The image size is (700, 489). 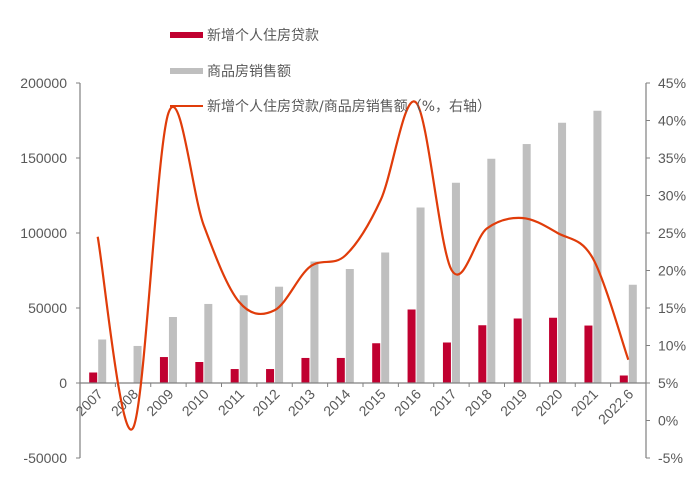 What do you see at coordinates (672, 121) in the screenshot?
I see `right-y-tick-label: 40%` at bounding box center [672, 121].